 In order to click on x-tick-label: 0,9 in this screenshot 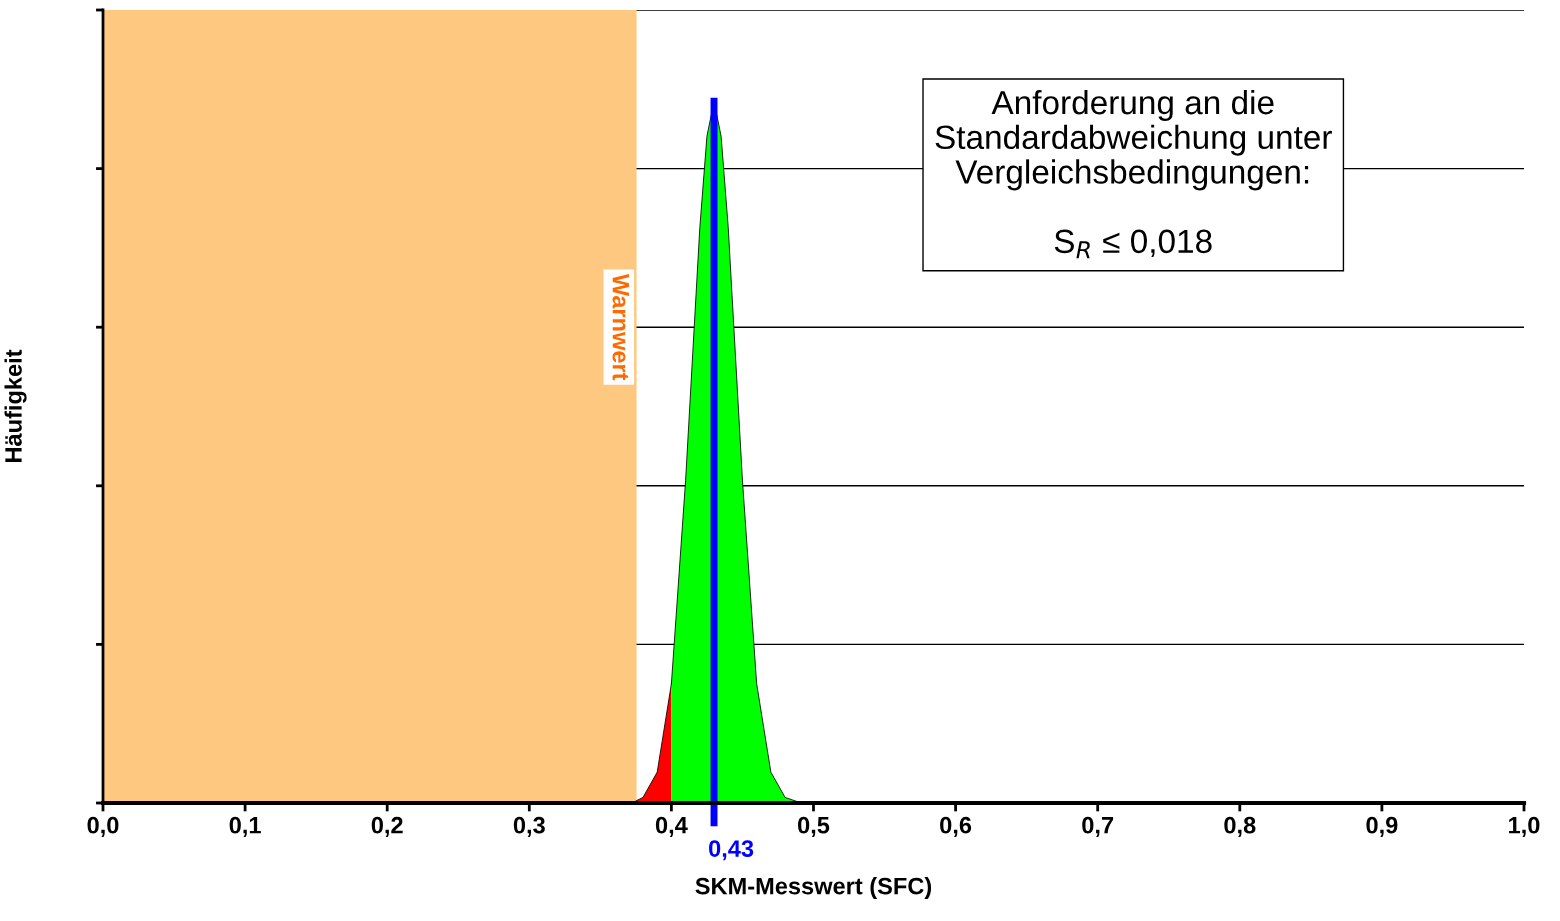, I will do `click(1382, 826)`.